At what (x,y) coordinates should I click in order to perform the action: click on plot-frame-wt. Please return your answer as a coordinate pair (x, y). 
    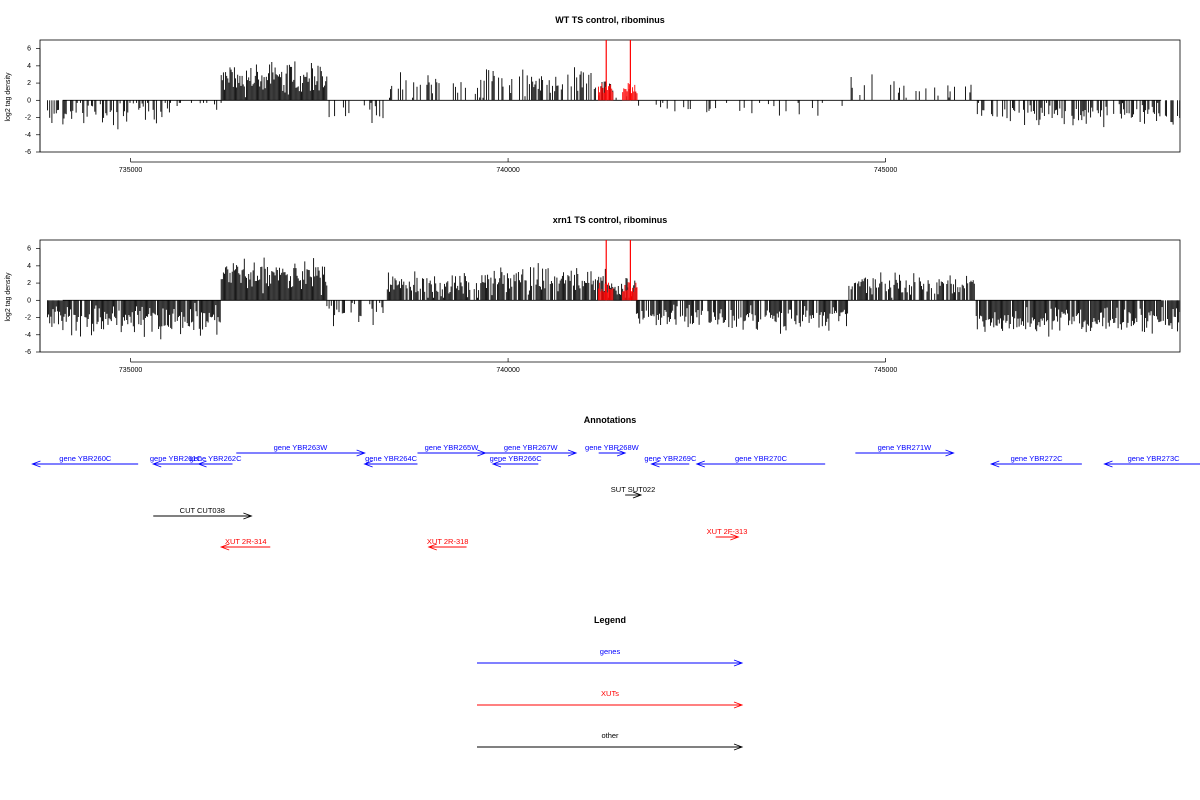
    Looking at the image, I should click on (610, 96).